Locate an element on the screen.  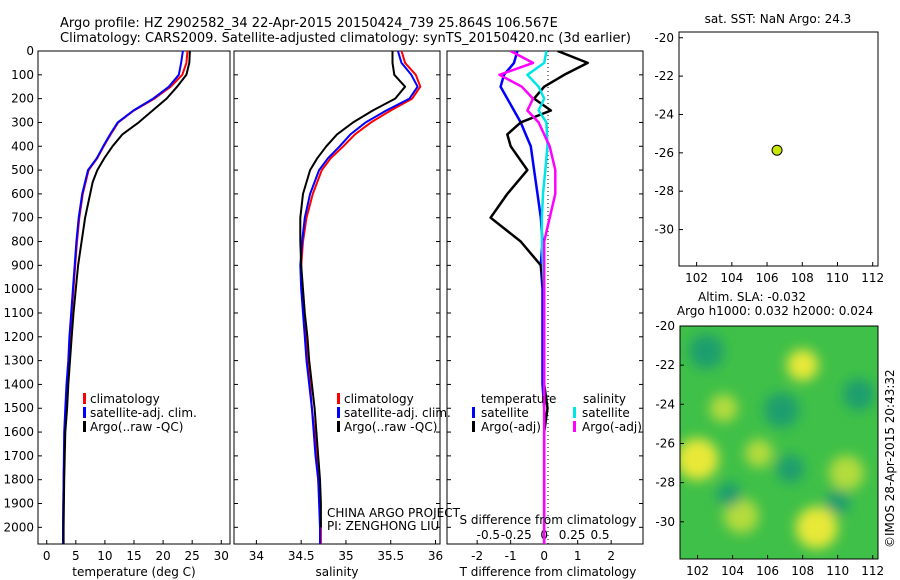
depth-tick-label: 300 is located at coordinates (22, 122).